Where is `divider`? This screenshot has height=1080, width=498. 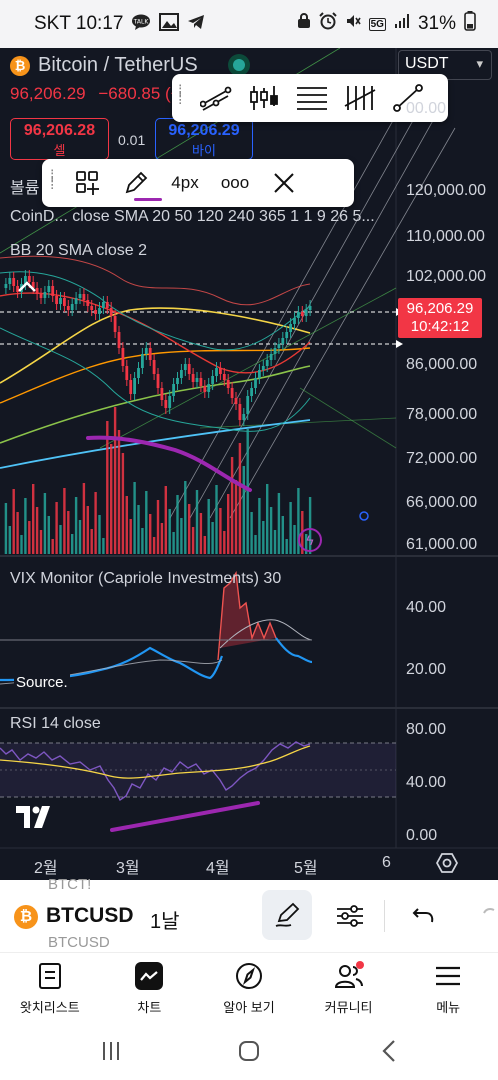
divider is located at coordinates (384, 916).